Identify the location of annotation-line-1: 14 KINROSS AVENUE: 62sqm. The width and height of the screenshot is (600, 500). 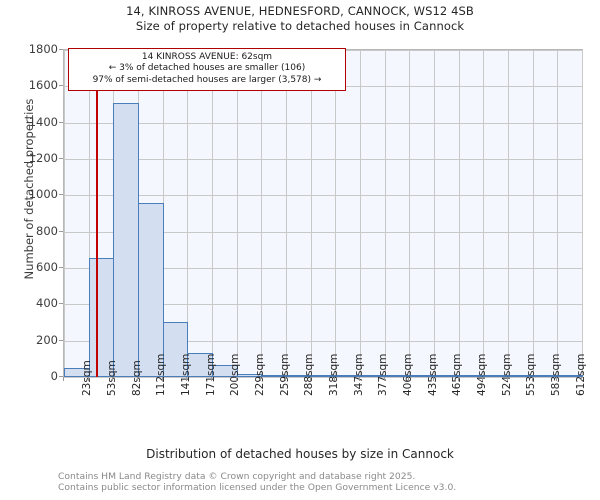
(207, 57).